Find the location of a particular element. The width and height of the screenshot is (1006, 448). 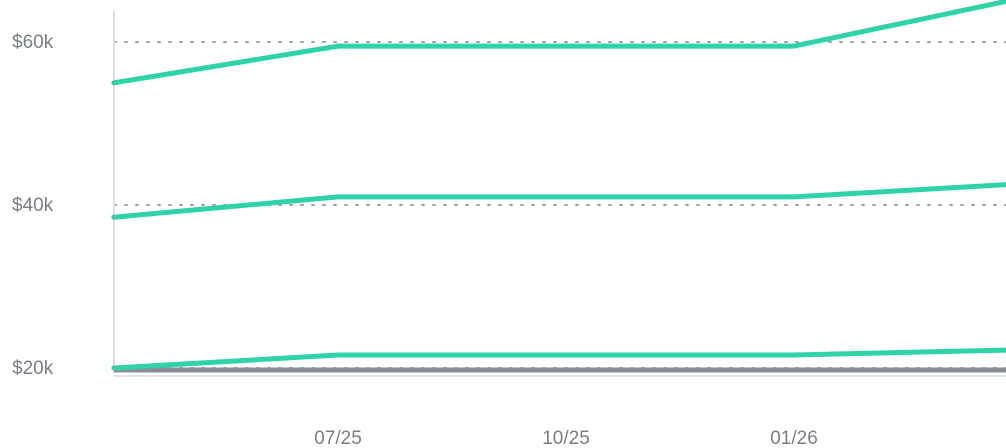

y-tick-label: $60k is located at coordinates (33, 42).